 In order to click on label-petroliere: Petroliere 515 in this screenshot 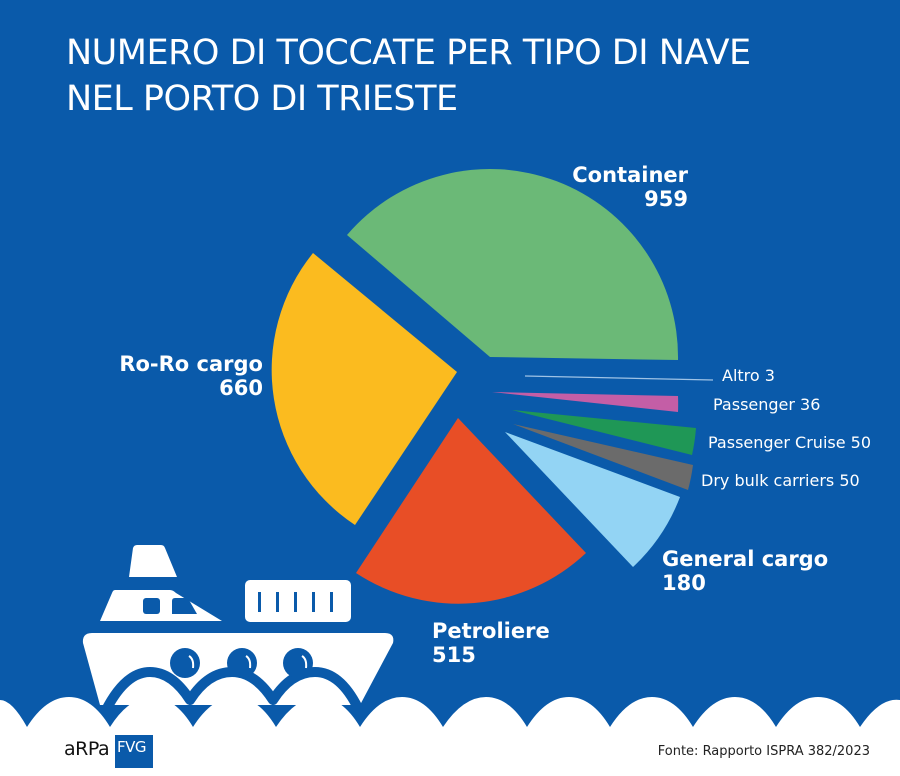, I will do `click(491, 643)`.